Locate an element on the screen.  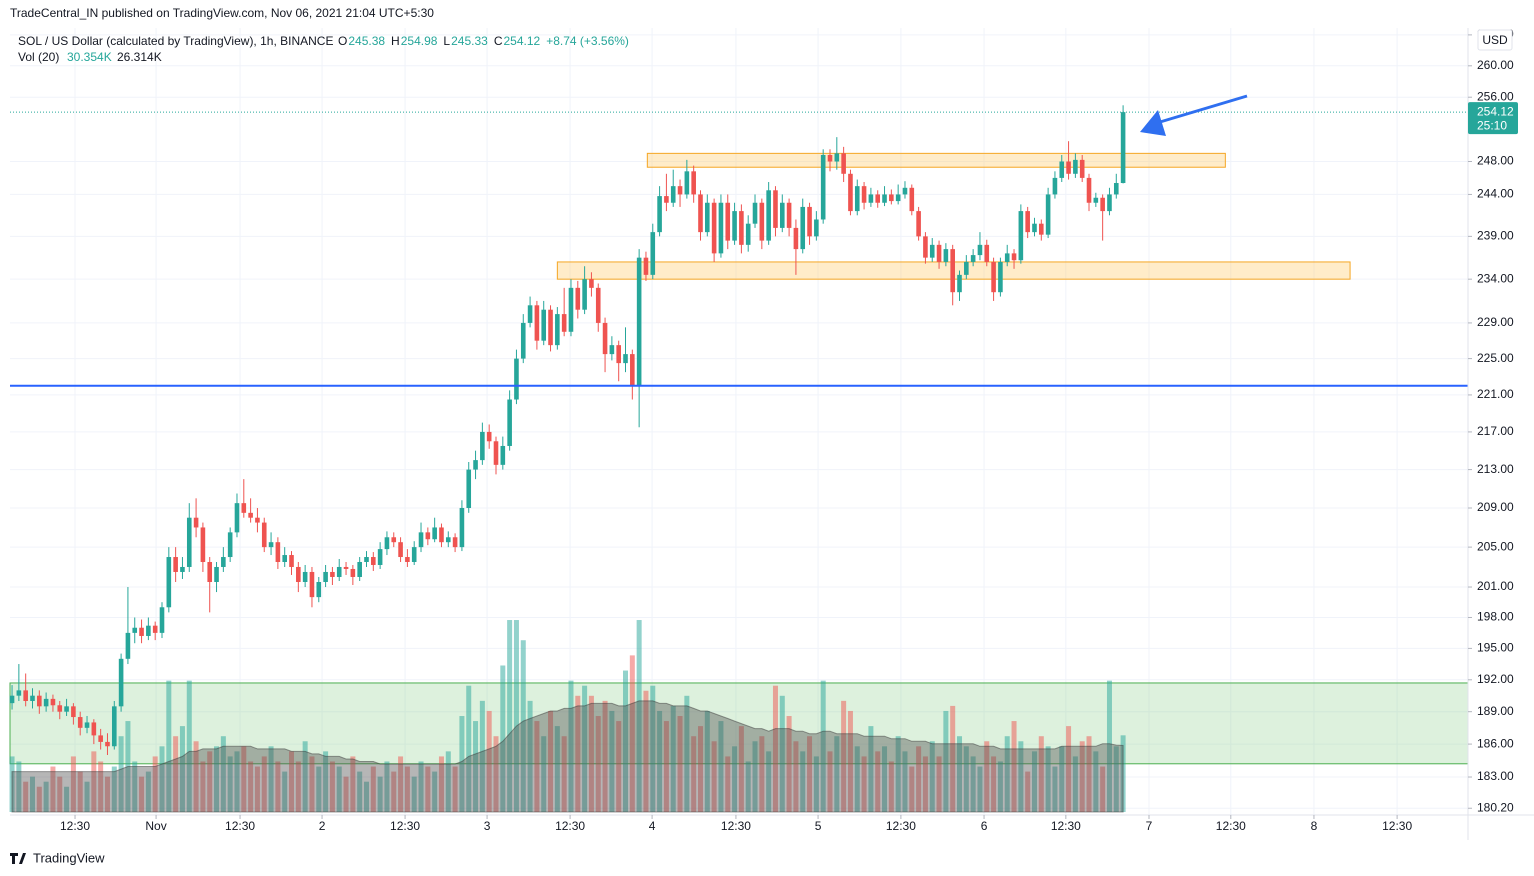
x-tick-label: Nov is located at coordinates (155, 826).